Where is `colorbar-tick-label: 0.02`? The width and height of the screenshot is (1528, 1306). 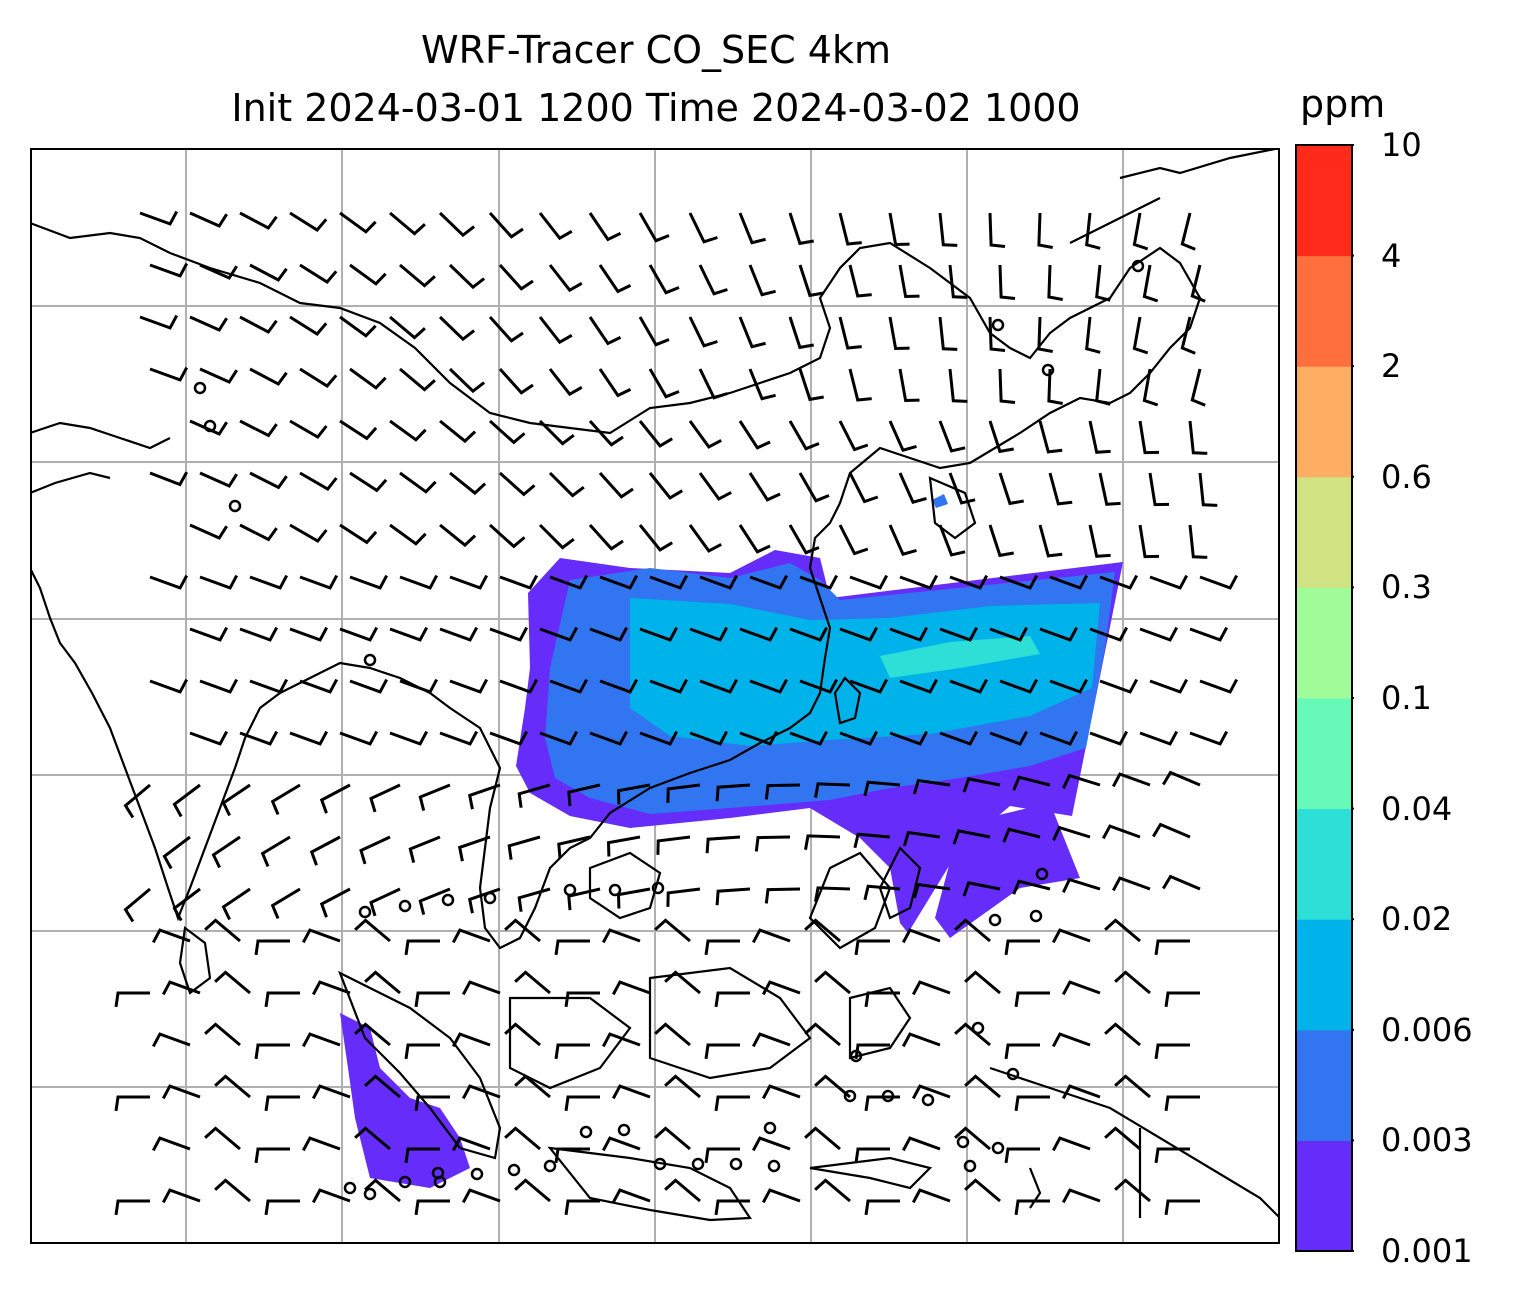 colorbar-tick-label: 0.02 is located at coordinates (1417, 919).